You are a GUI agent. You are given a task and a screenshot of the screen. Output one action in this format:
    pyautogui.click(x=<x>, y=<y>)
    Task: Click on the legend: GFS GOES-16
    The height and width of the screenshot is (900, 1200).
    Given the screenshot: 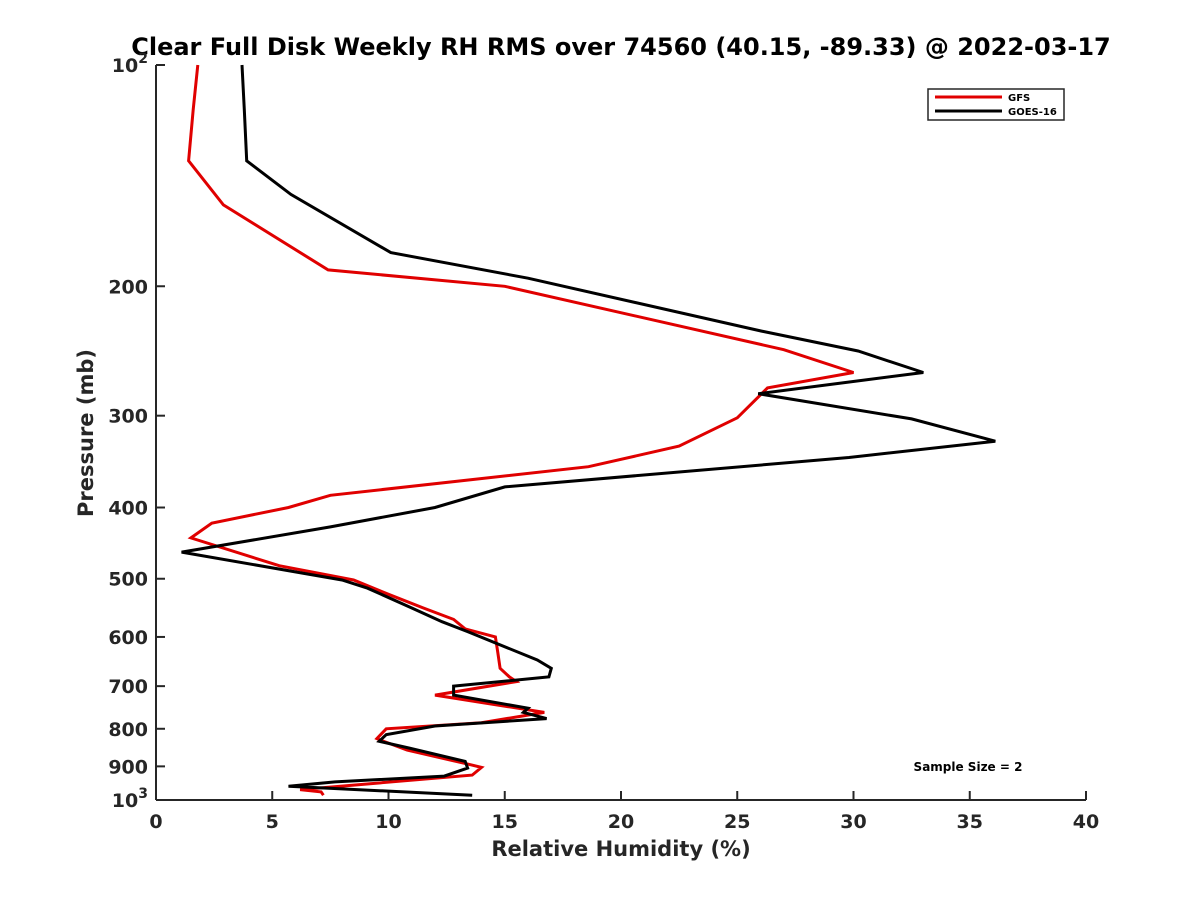 What is the action you would take?
    pyautogui.click(x=996, y=104)
    